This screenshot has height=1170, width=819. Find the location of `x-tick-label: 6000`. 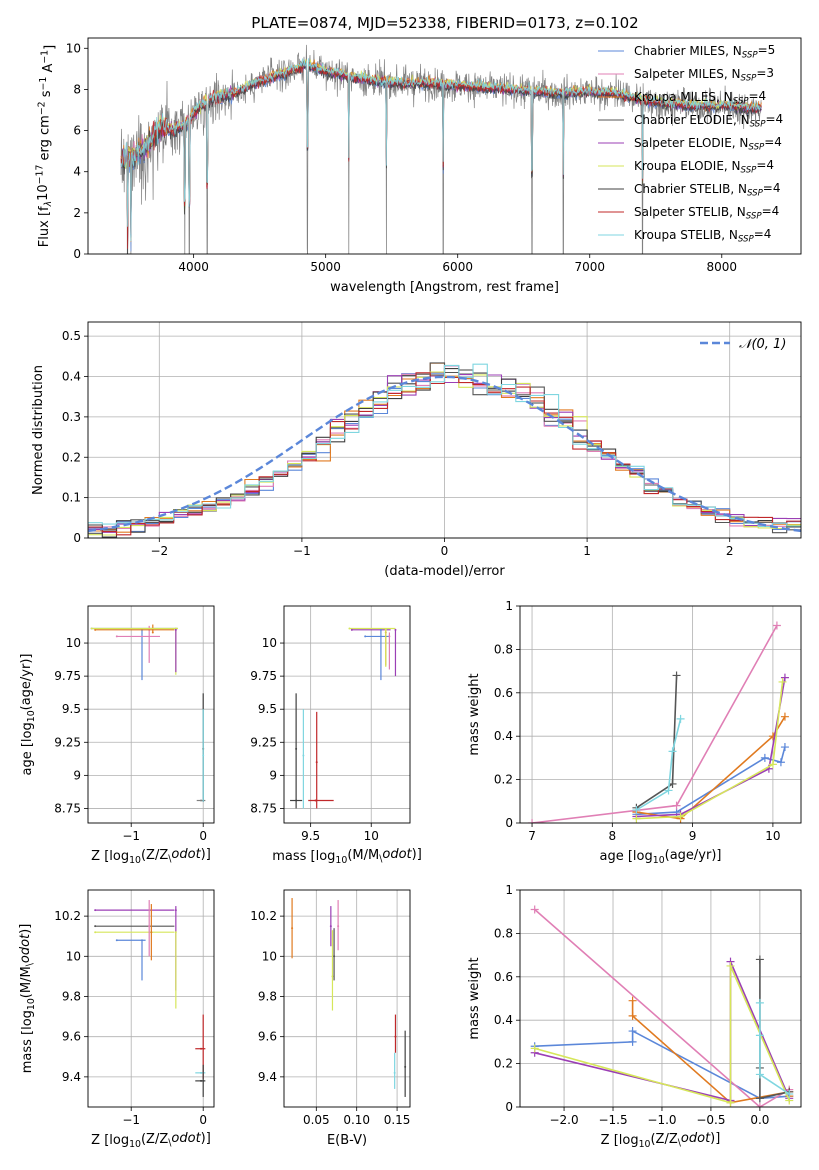

x-tick-label: 6000 is located at coordinates (457, 267).